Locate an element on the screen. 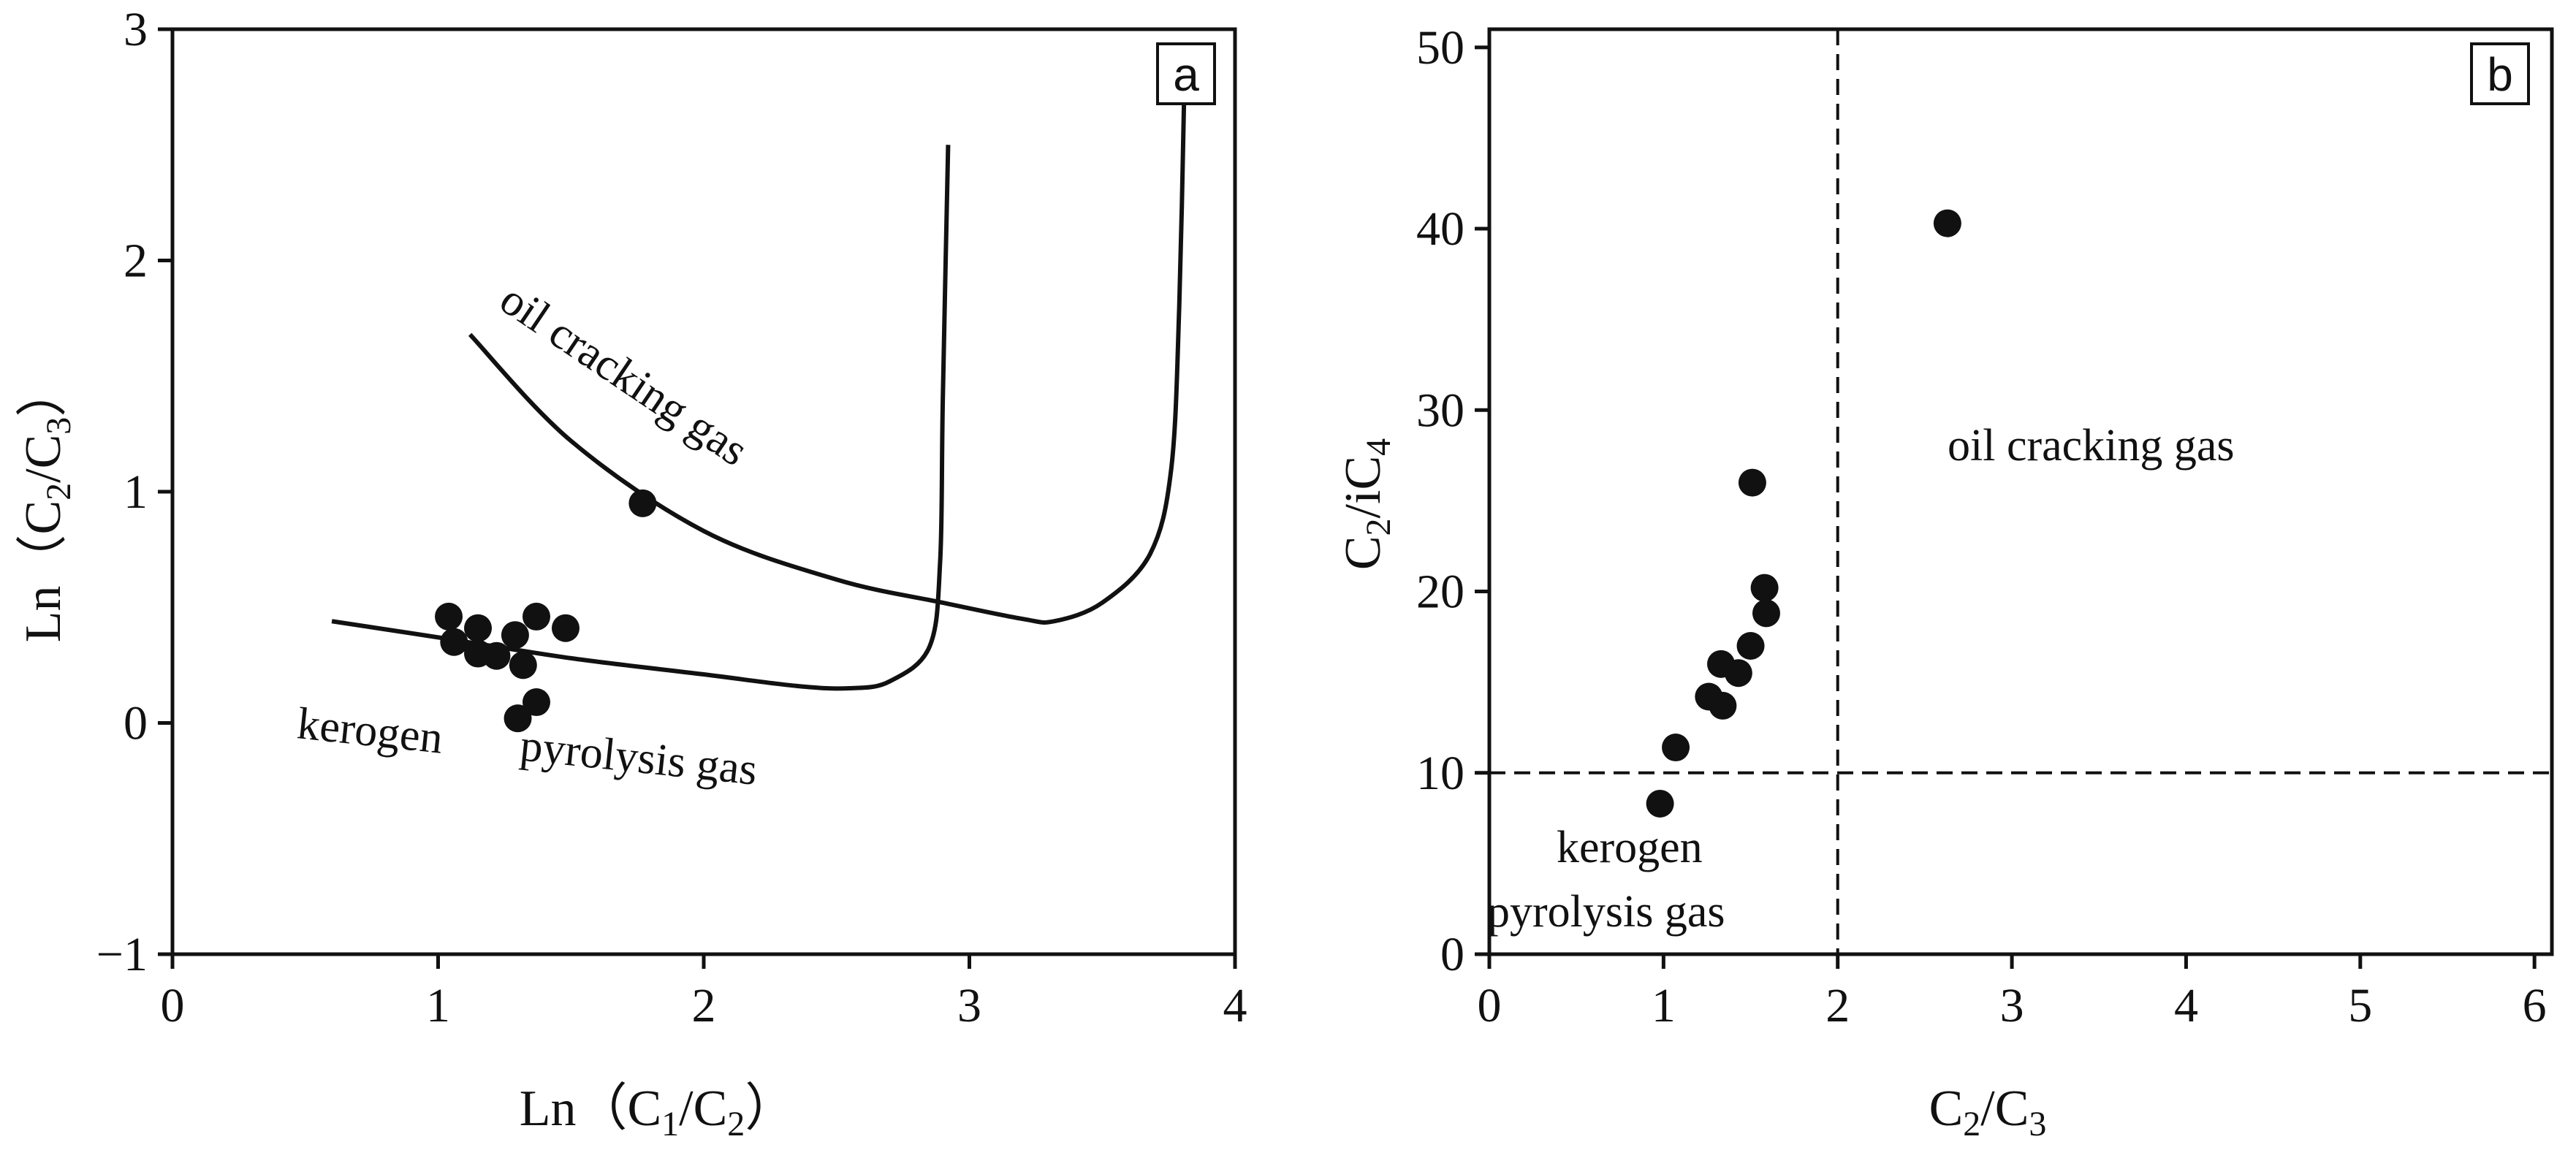  panel-b-letter: b is located at coordinates (2500, 74).